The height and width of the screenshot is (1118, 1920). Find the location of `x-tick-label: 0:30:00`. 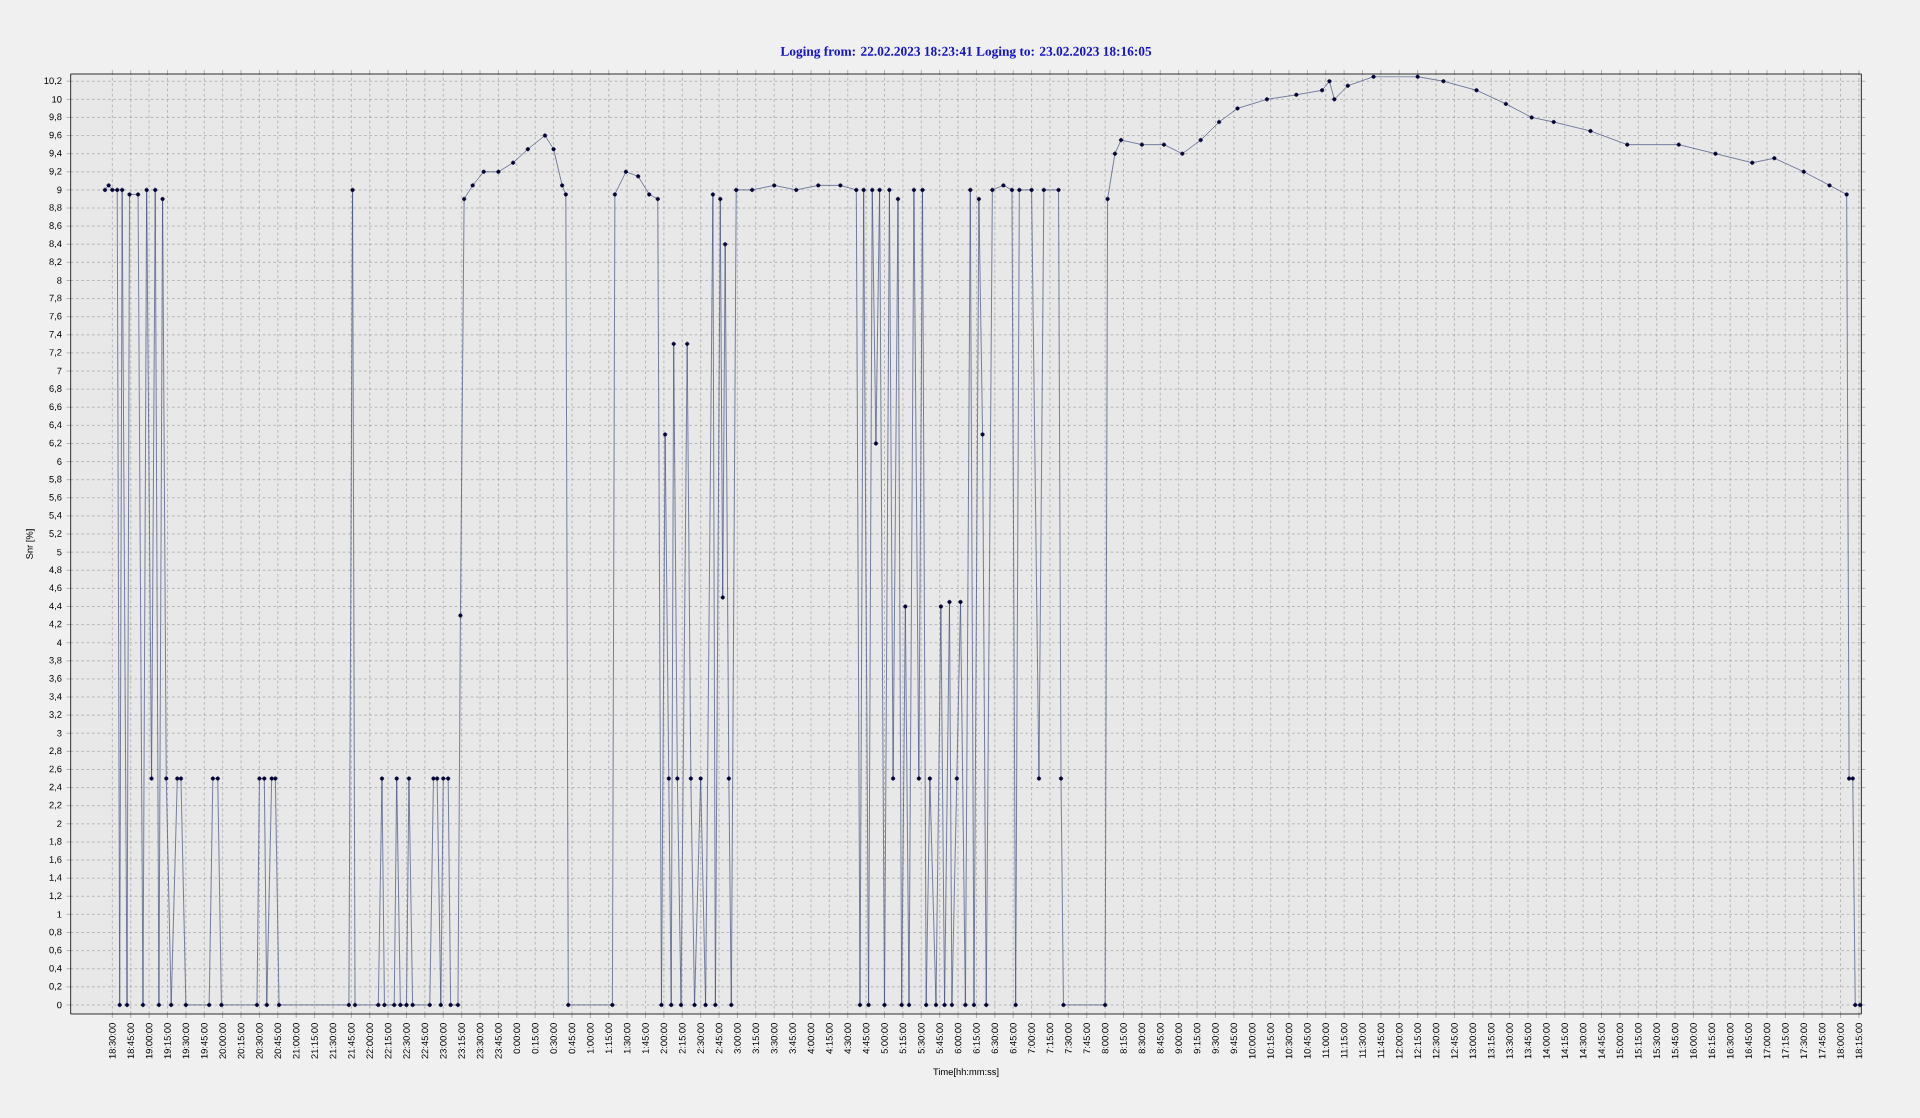

x-tick-label: 0:30:00 is located at coordinates (553, 1038).